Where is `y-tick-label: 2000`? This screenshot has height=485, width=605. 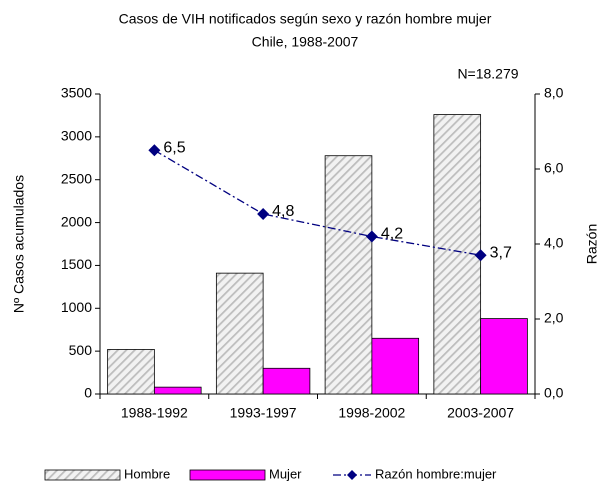 y-tick-label: 2000 is located at coordinates (76, 221).